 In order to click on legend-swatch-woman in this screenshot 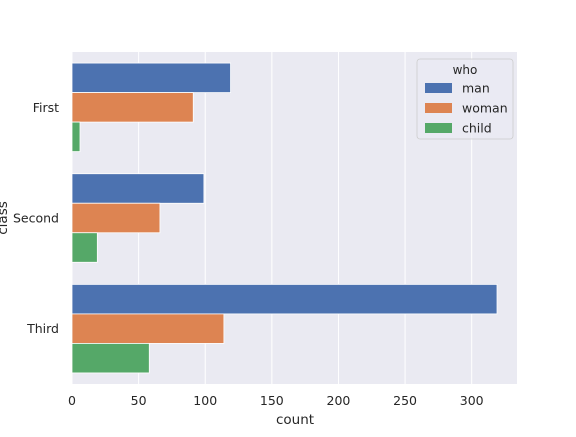, I will do `click(438, 108)`.